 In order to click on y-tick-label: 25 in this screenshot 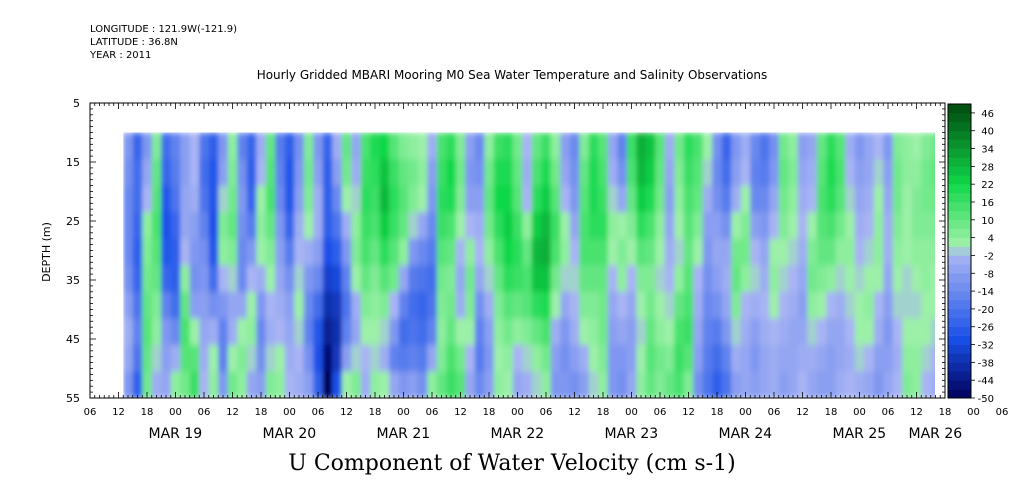, I will do `click(73, 221)`.